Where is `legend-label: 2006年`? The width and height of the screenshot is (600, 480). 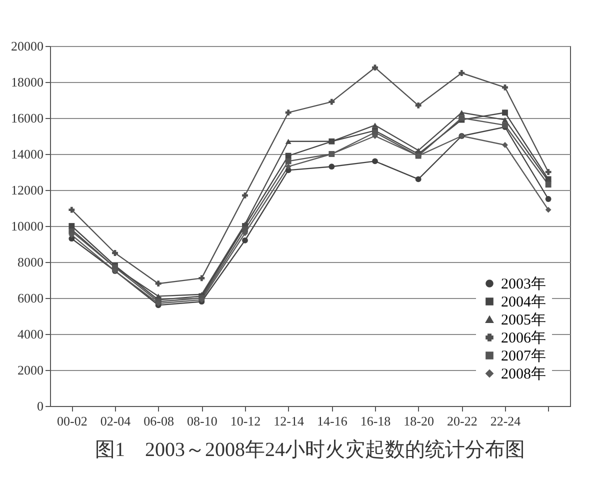 legend-label: 2006年 is located at coordinates (523, 338).